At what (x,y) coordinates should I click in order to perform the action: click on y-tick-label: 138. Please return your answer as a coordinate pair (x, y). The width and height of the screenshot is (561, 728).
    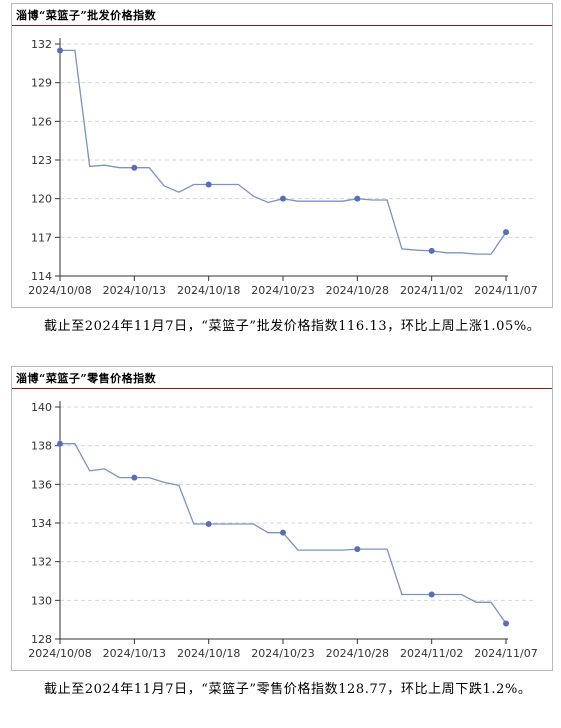
    Looking at the image, I should click on (41, 446).